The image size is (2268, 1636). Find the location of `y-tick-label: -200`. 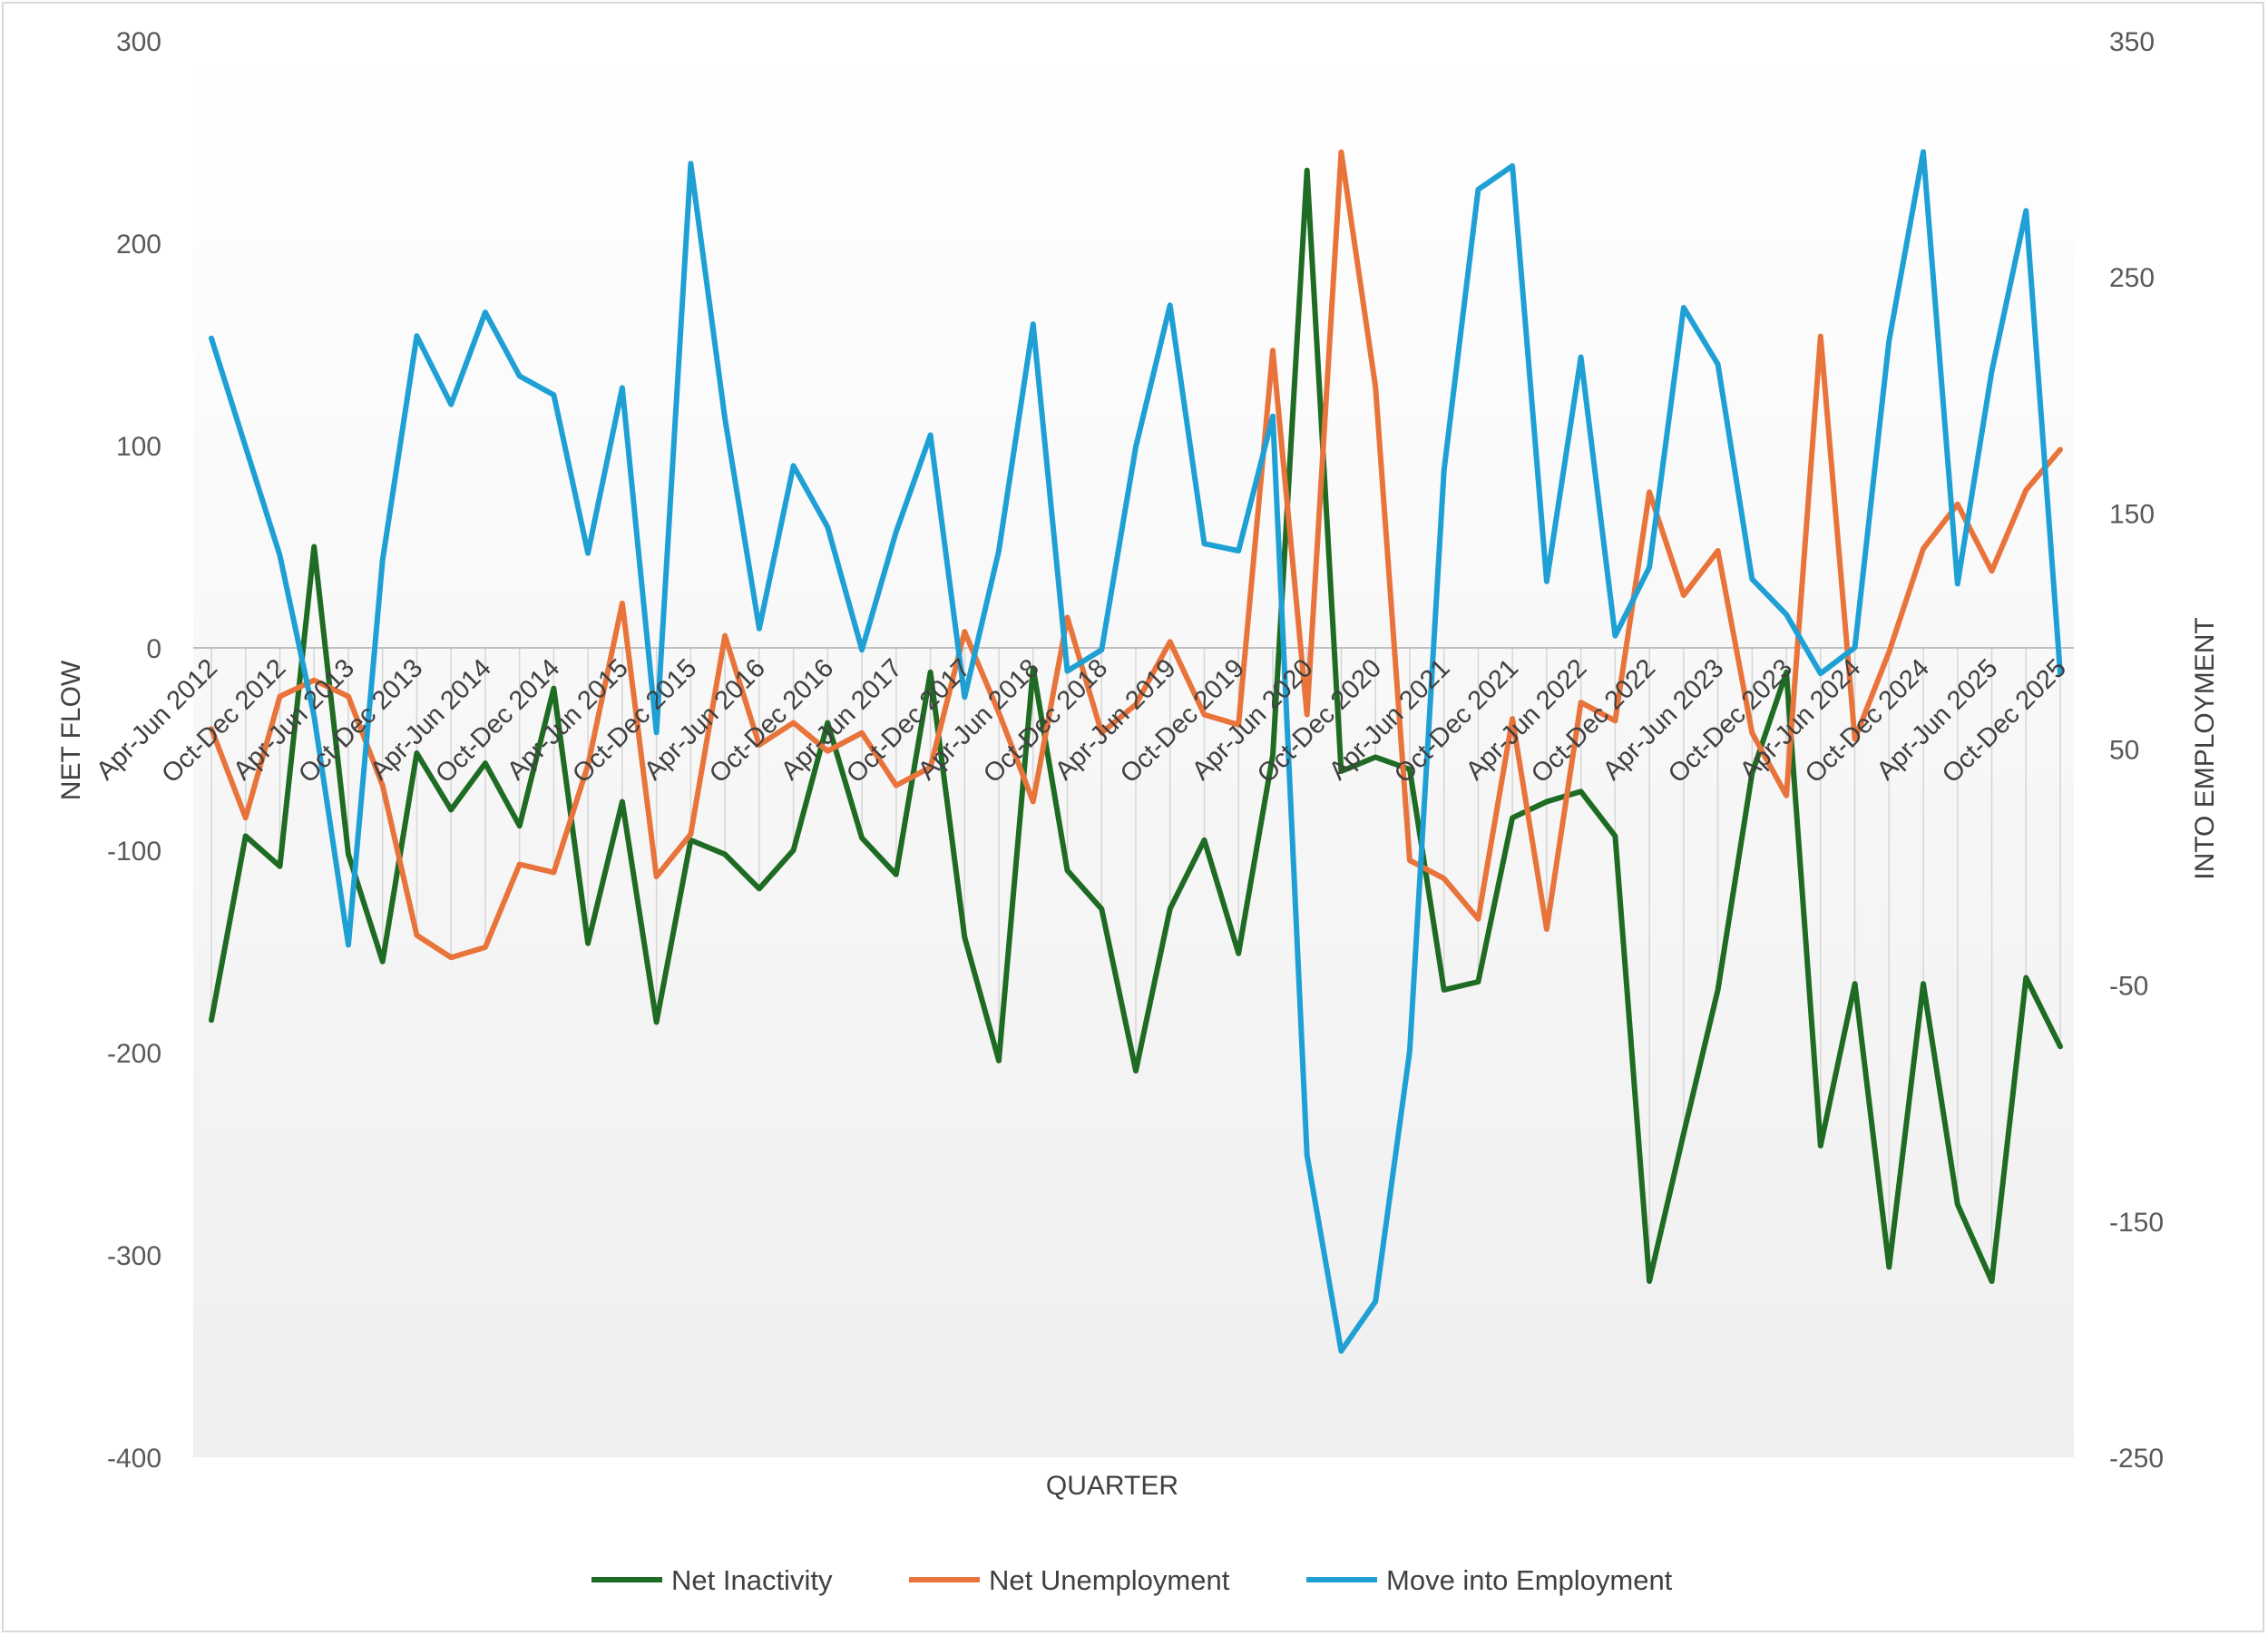

y-tick-label: -200 is located at coordinates (134, 1054).